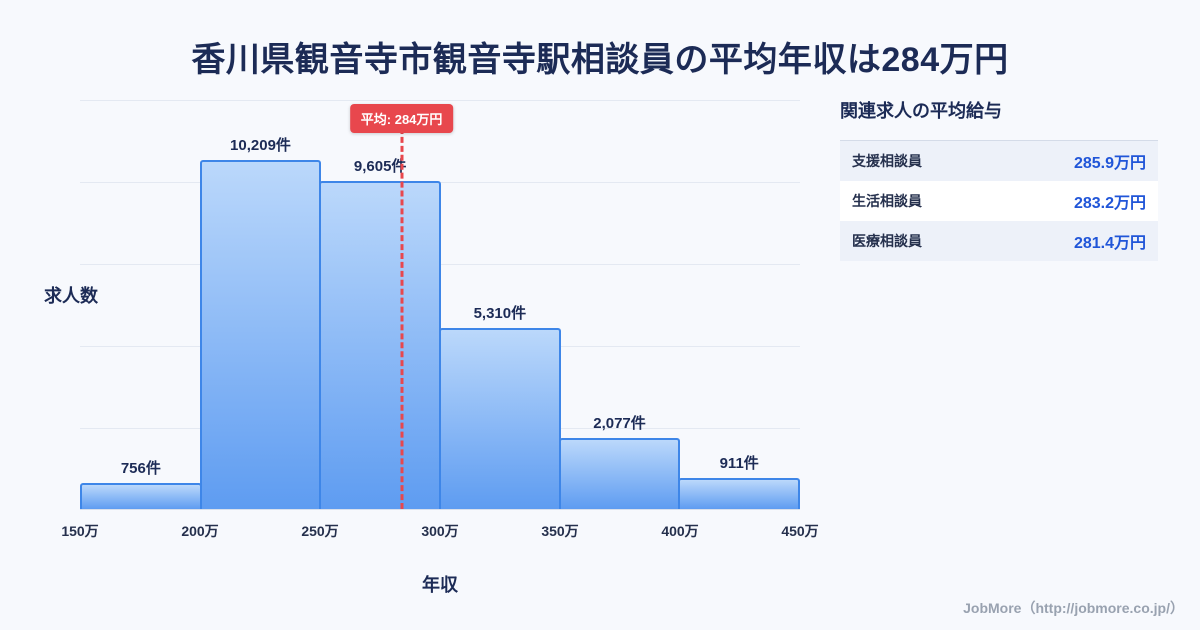  Describe the element at coordinates (402, 318) in the screenshot. I see `average-line` at that location.